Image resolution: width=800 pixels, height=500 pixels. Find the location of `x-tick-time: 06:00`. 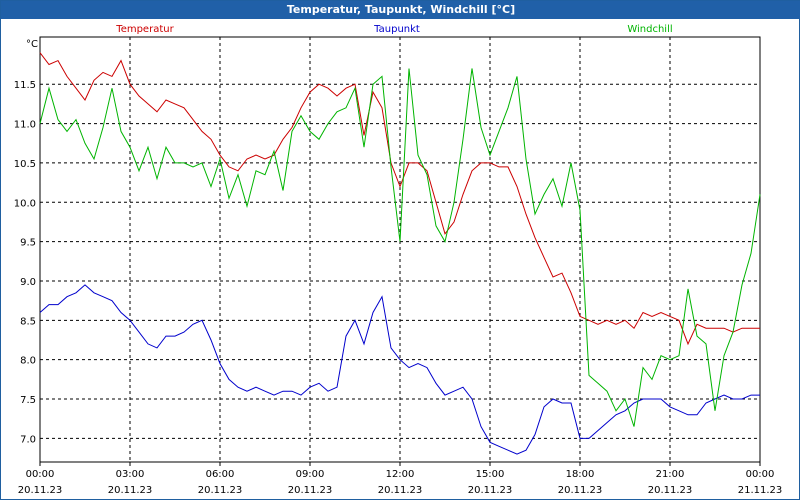

x-tick-time: 06:00 is located at coordinates (220, 474).